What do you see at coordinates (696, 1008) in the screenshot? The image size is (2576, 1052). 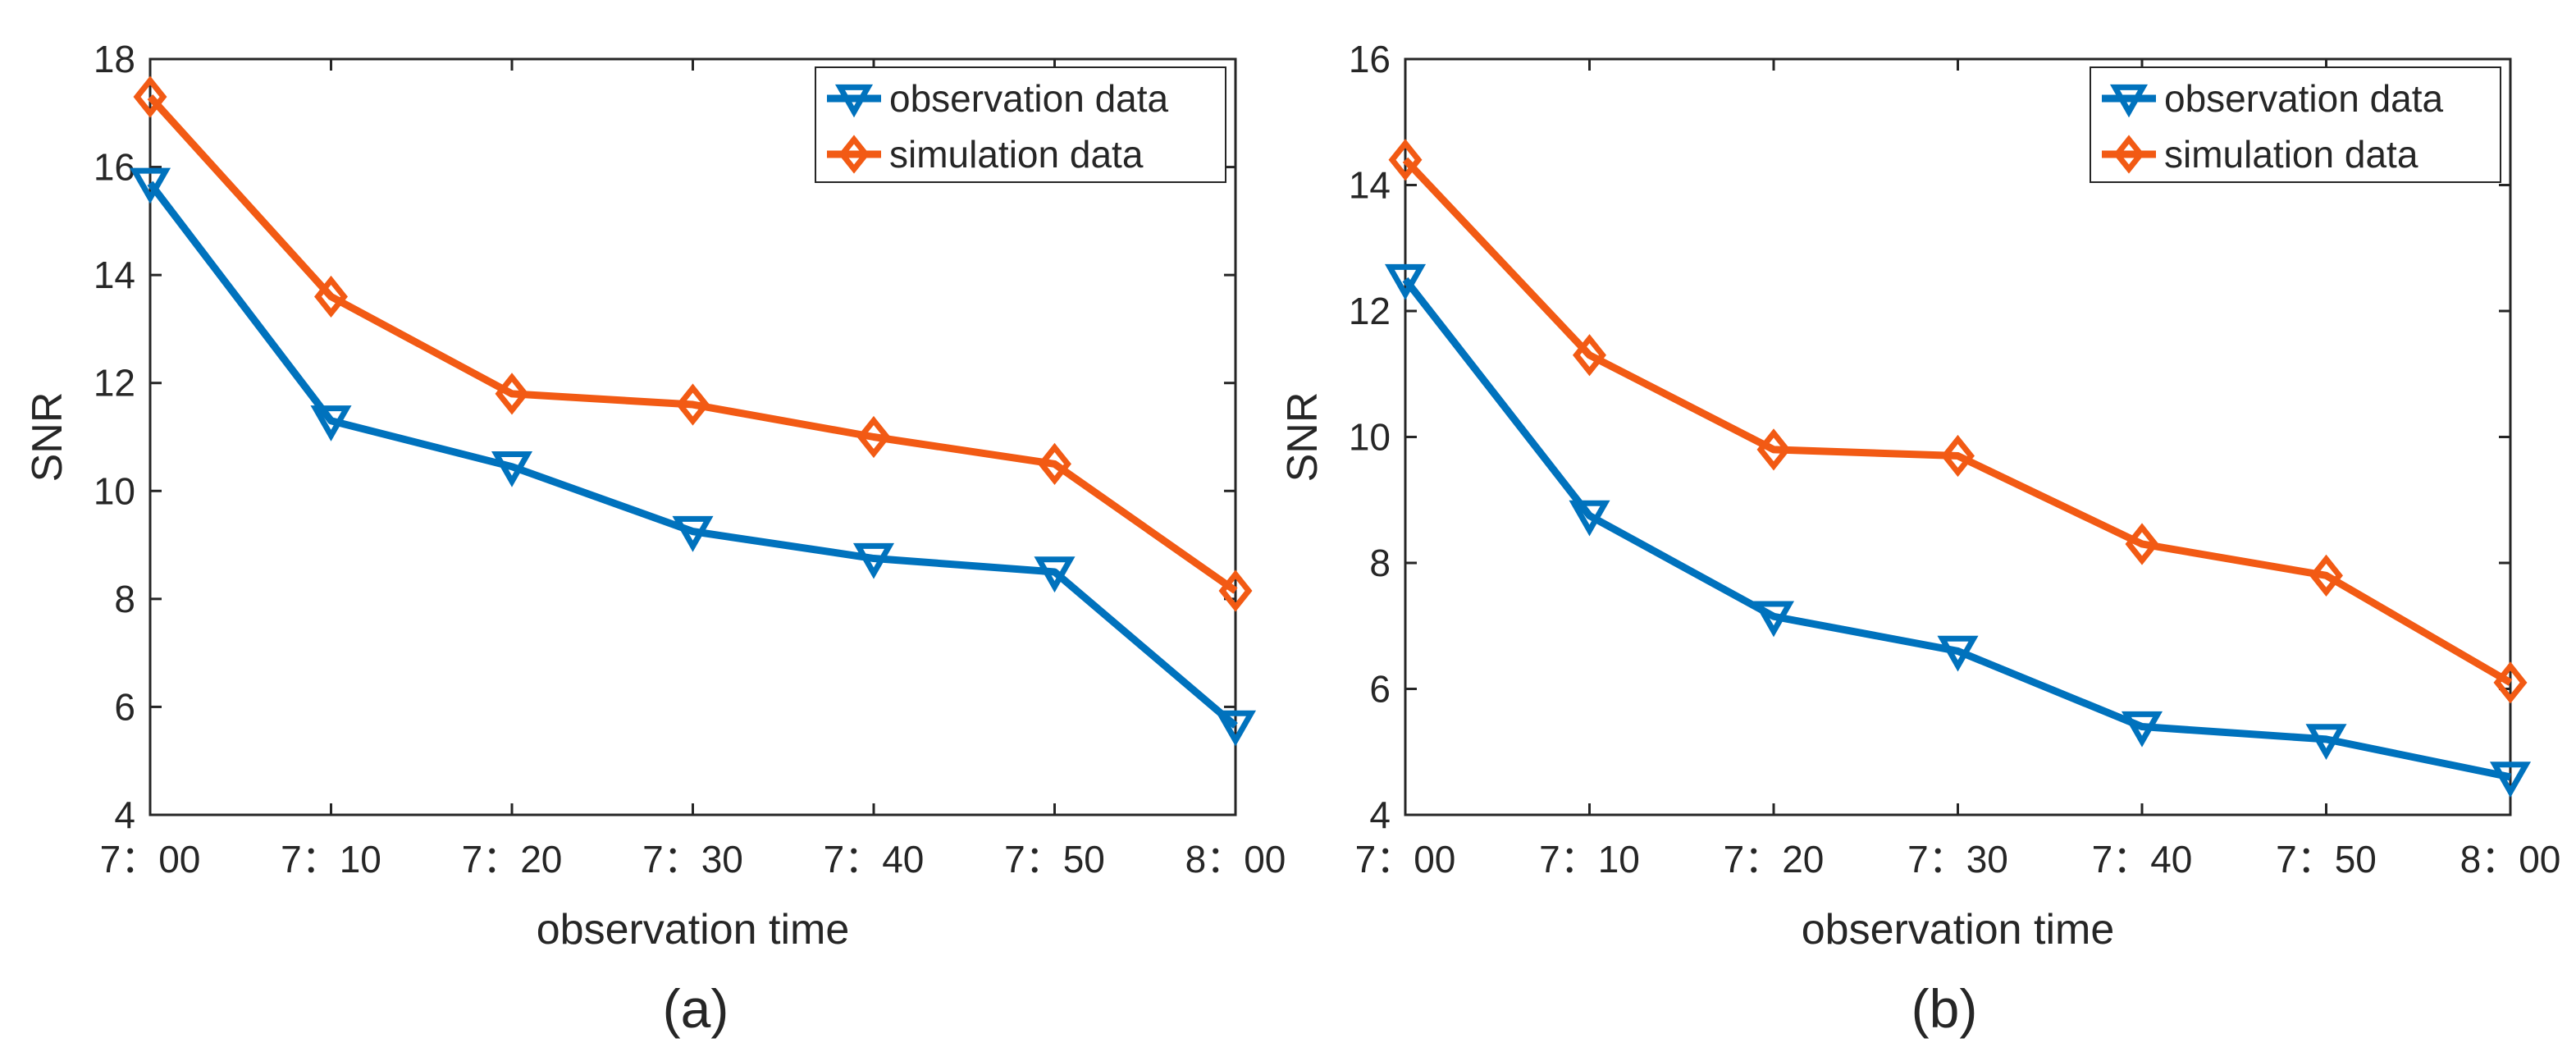 I see `panel-label: (a)` at bounding box center [696, 1008].